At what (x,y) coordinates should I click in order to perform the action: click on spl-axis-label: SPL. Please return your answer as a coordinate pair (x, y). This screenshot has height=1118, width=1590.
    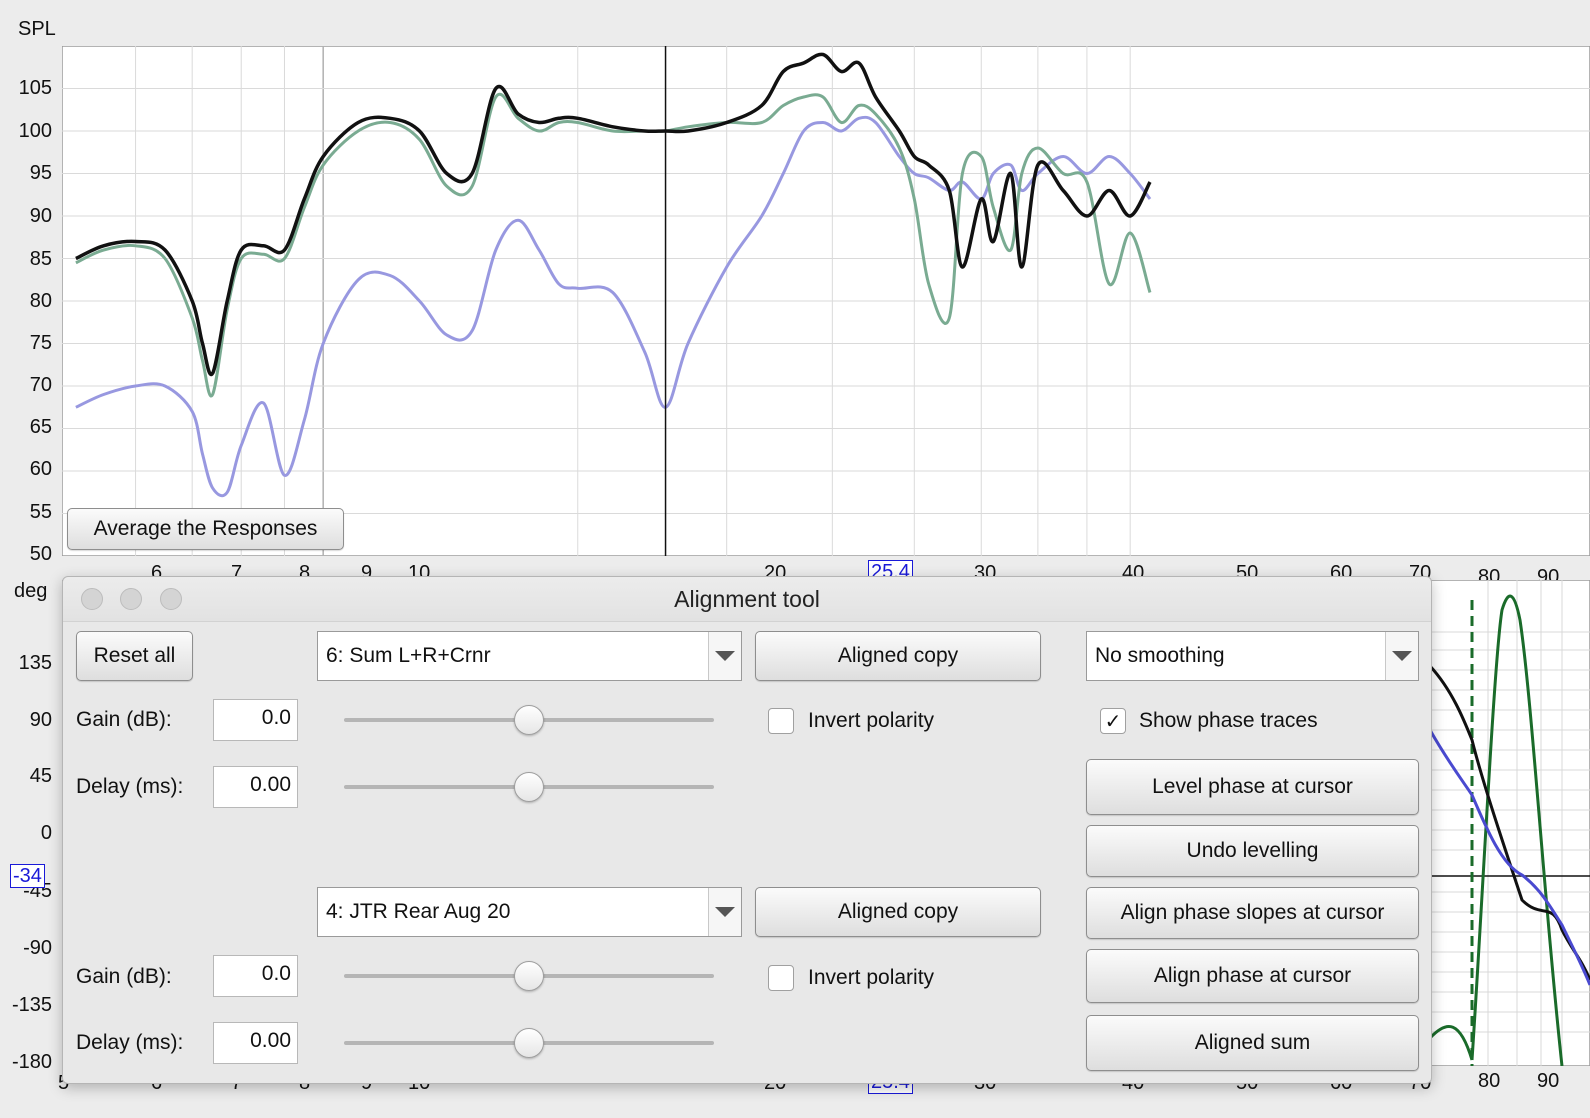
    Looking at the image, I should click on (37, 29).